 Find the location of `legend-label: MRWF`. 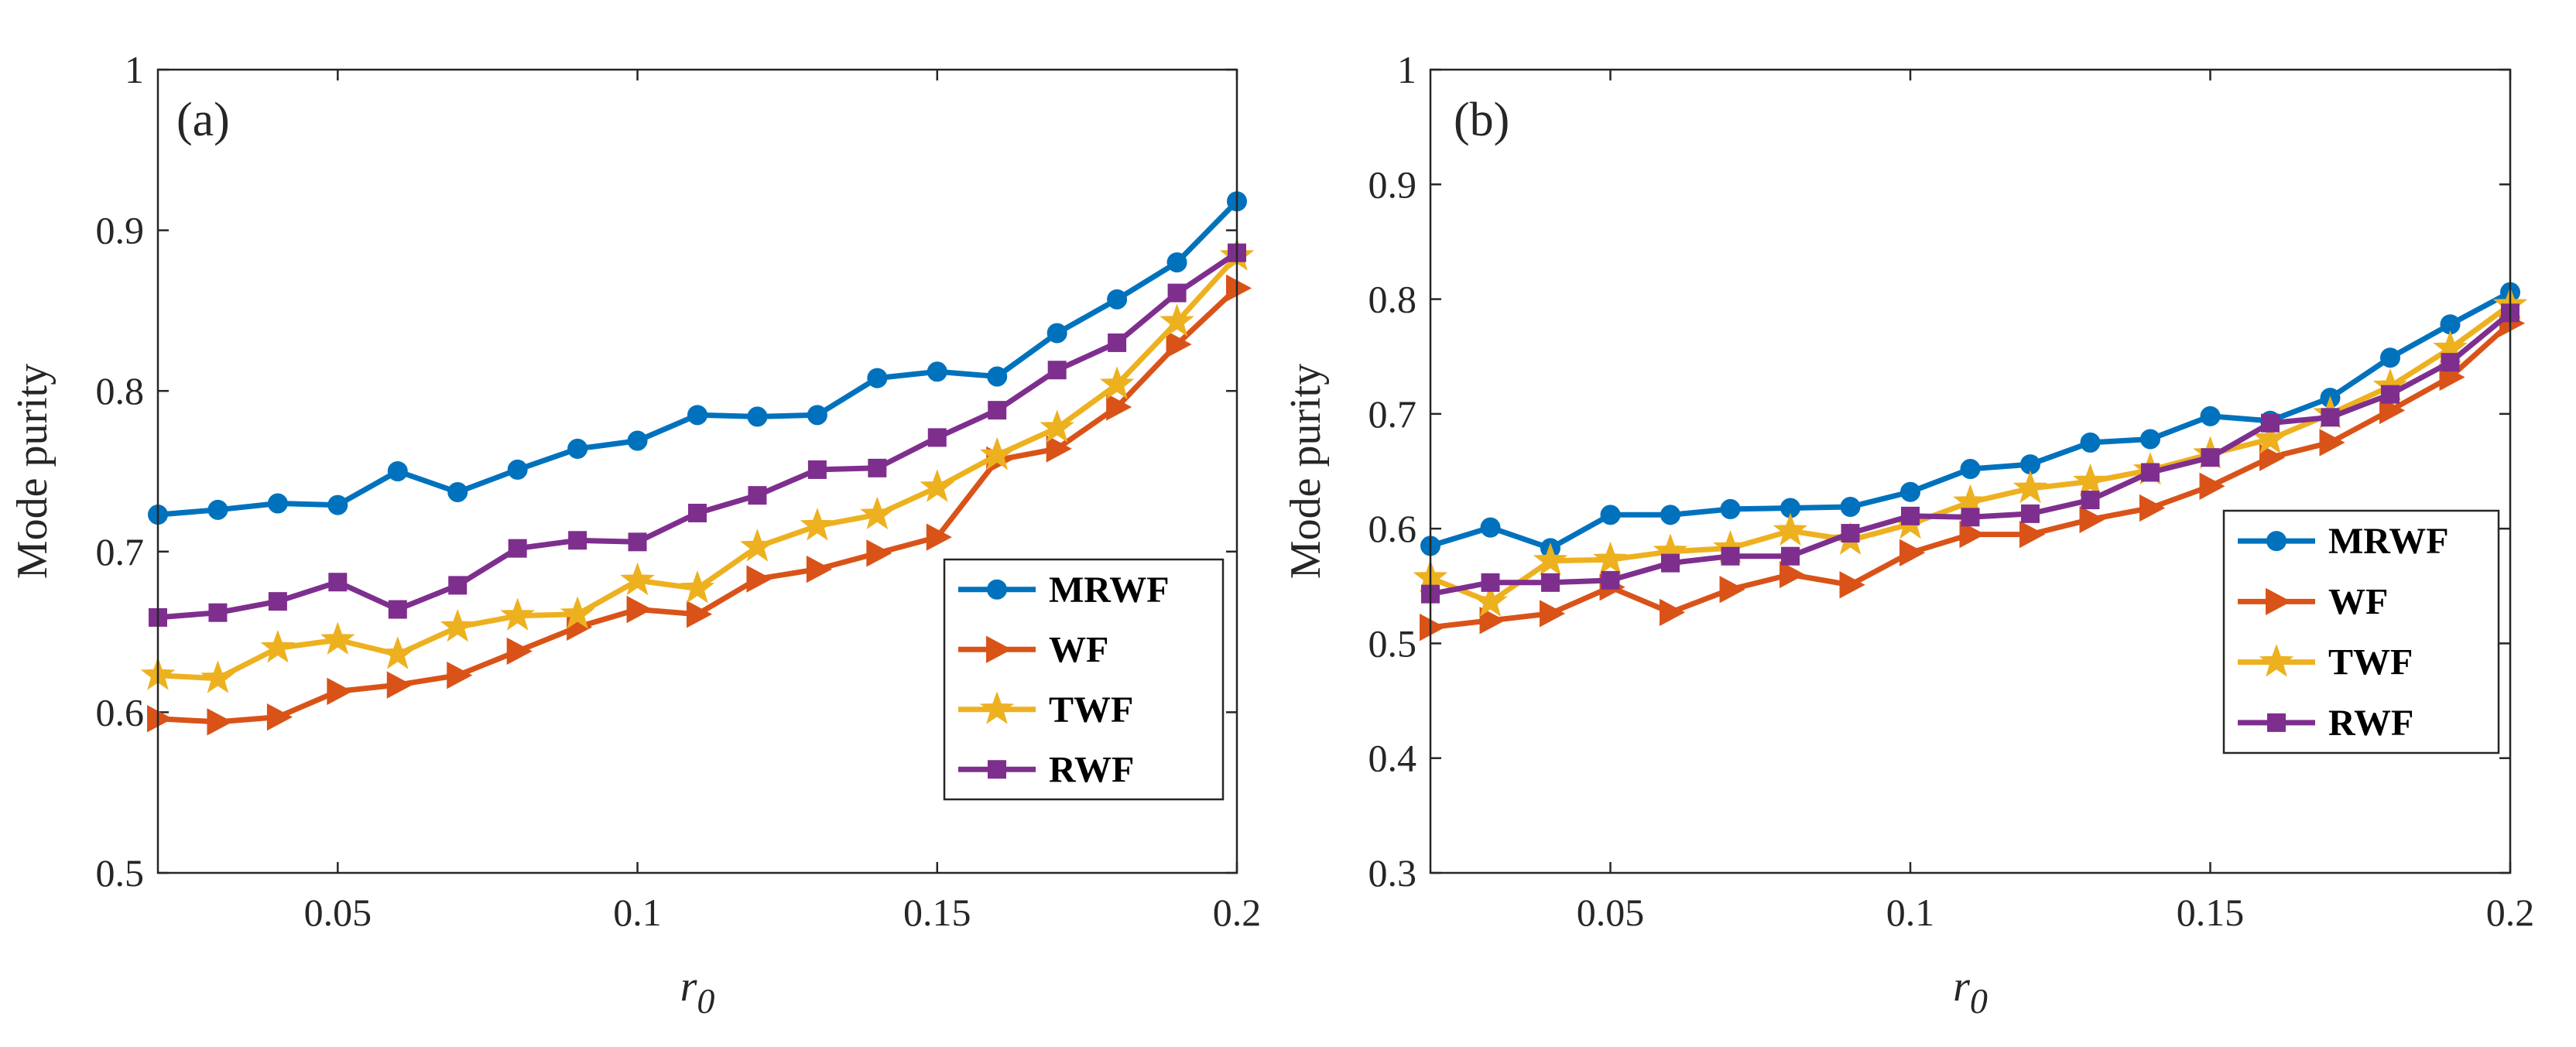

legend-label: MRWF is located at coordinates (1109, 590).